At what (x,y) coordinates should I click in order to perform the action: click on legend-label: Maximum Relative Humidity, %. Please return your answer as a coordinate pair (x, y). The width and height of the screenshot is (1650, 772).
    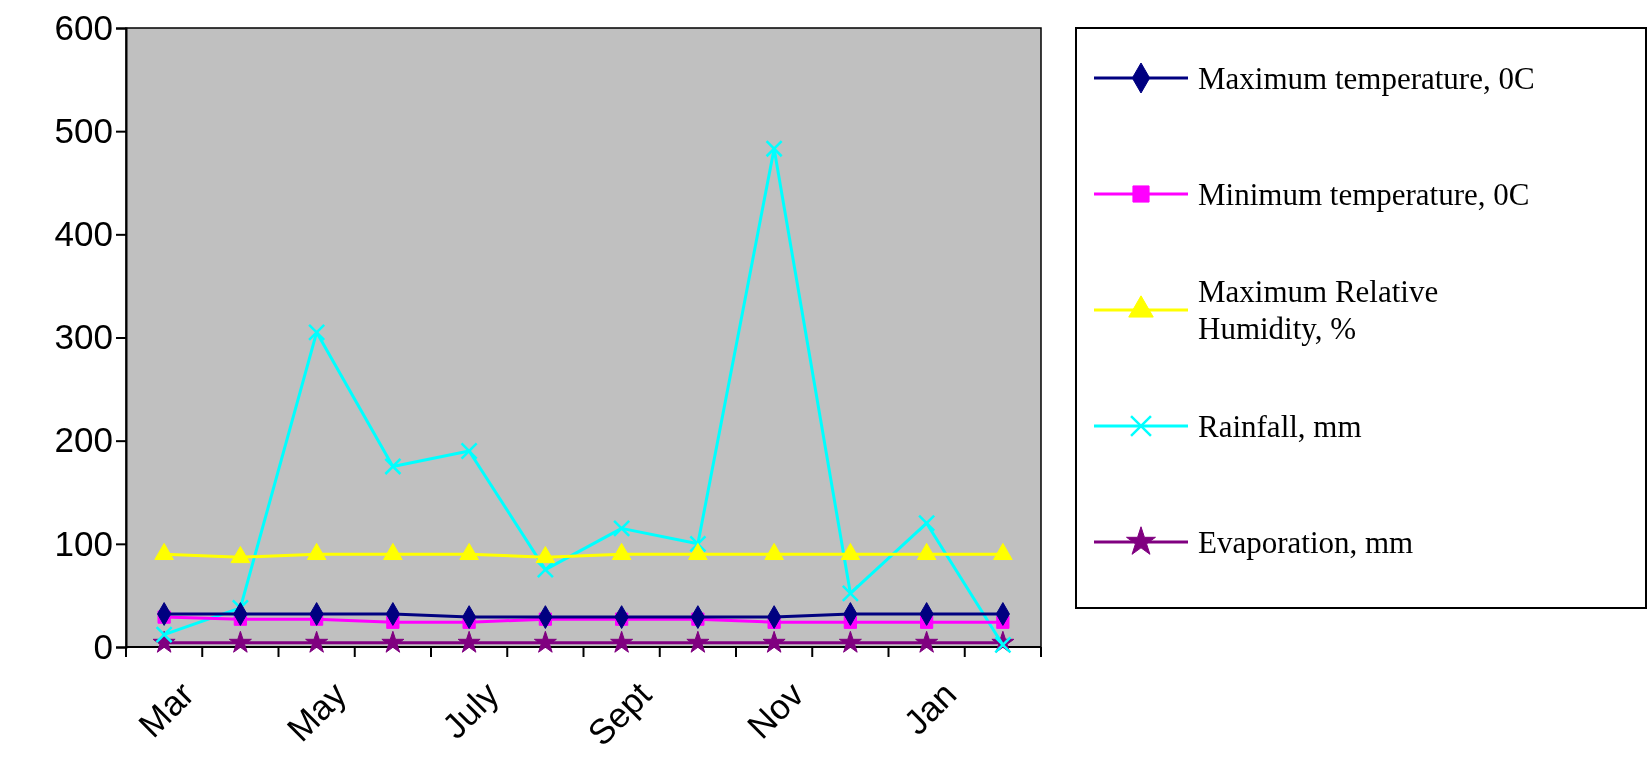
    Looking at the image, I should click on (1318, 310).